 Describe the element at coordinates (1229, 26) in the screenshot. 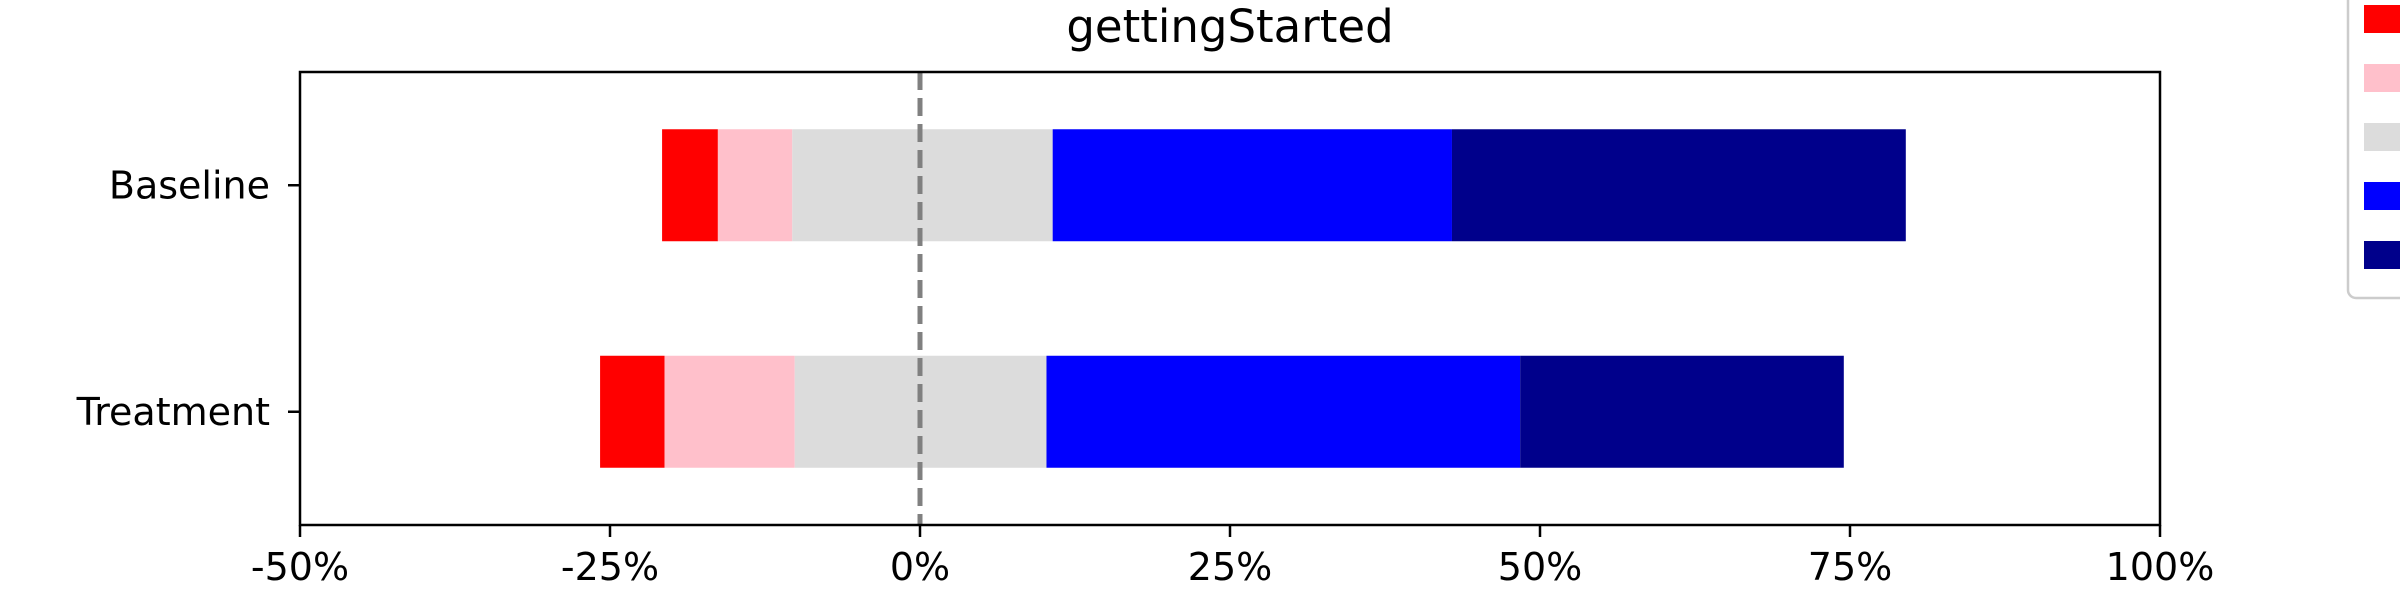

I see `chart-title: gettingStarted` at that location.